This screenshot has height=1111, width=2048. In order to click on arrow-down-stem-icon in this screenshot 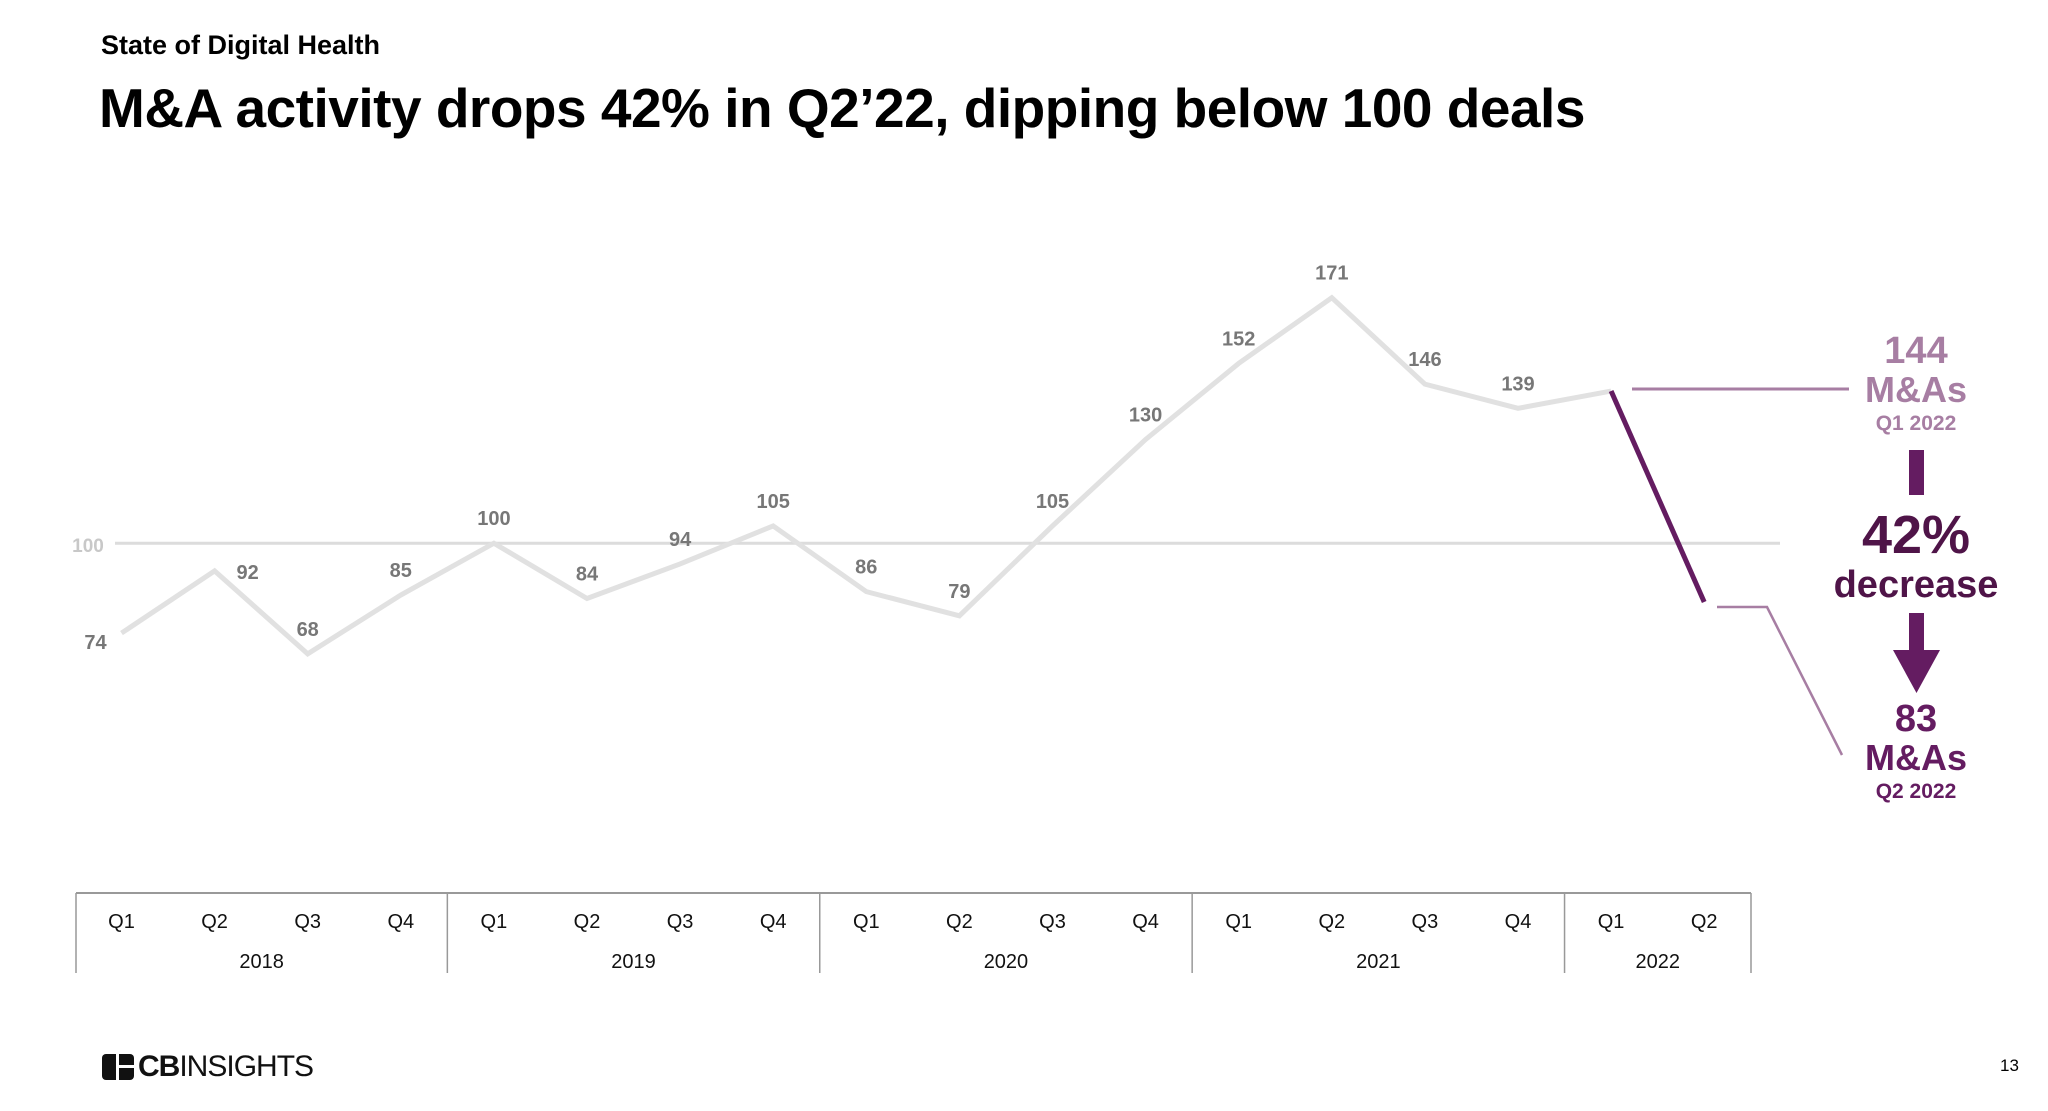, I will do `click(1916, 632)`.